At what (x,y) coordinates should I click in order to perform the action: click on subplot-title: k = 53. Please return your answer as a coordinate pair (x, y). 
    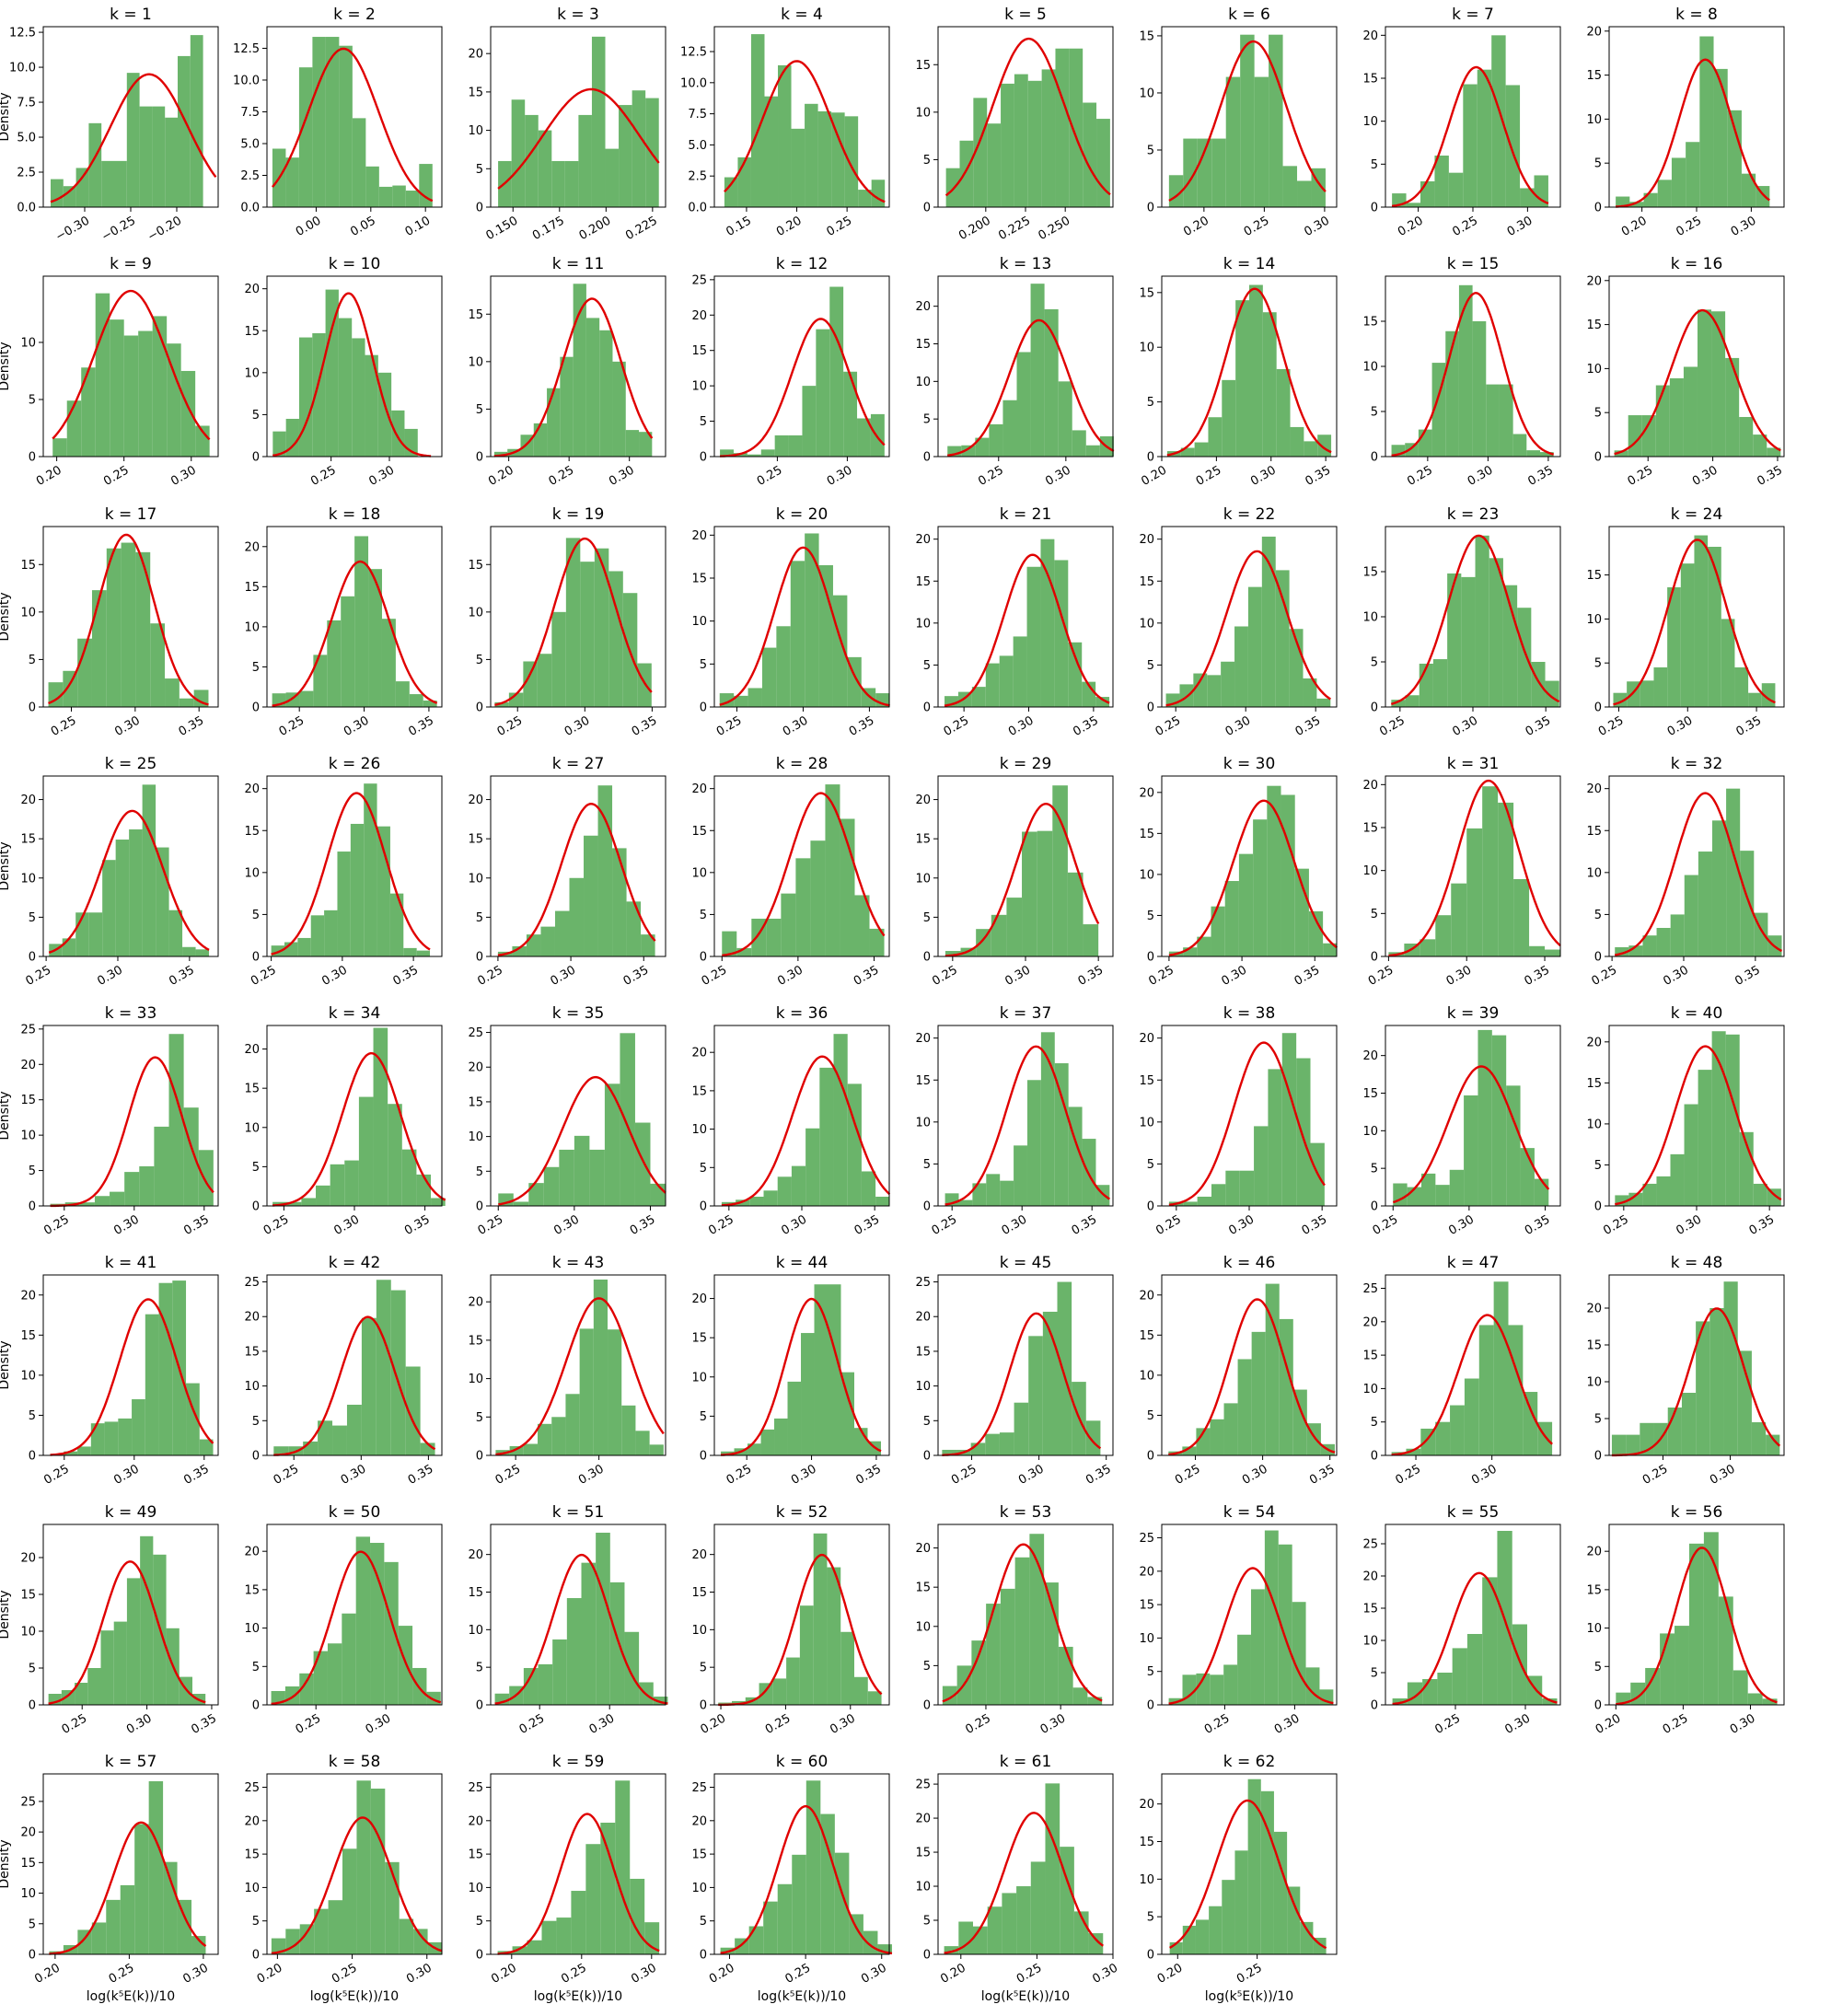
    Looking at the image, I should click on (1026, 1512).